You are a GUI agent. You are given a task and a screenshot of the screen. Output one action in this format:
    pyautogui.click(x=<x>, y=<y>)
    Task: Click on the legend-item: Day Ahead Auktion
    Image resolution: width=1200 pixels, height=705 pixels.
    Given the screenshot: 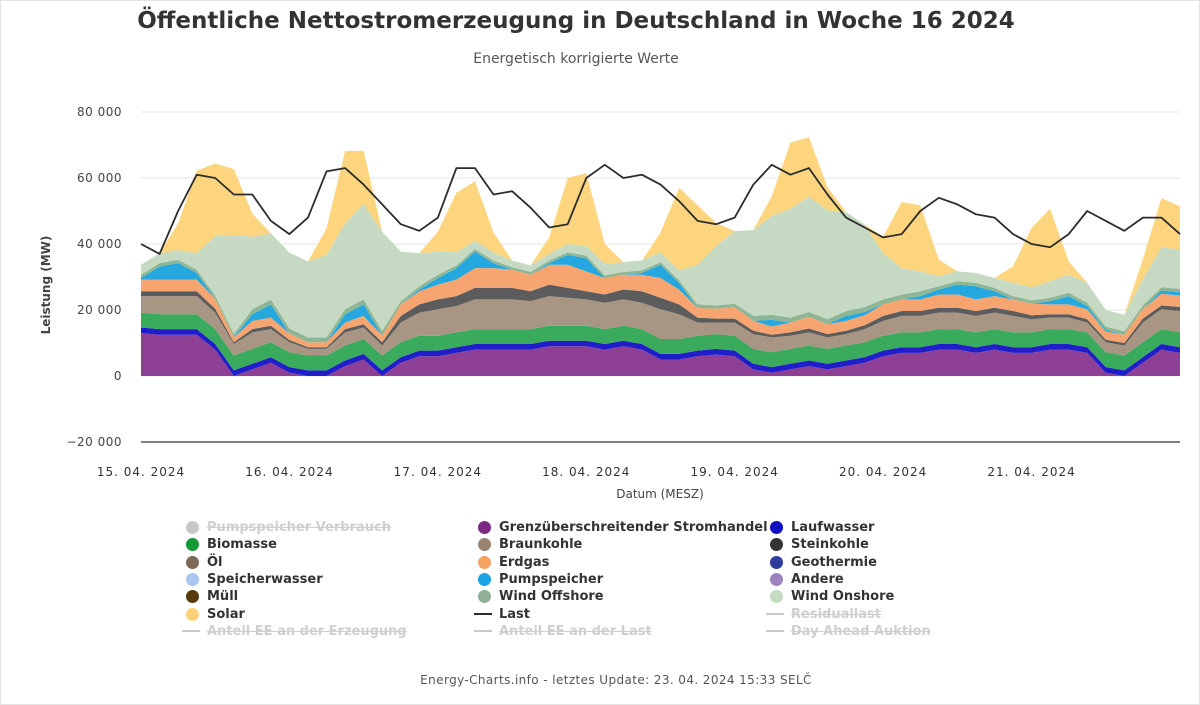 What is the action you would take?
    pyautogui.click(x=847, y=631)
    